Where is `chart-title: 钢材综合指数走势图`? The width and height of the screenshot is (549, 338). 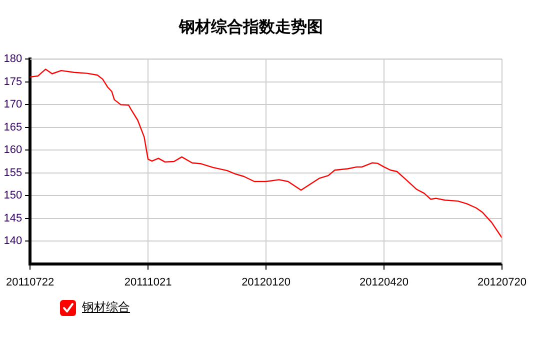
chart-title: 钢材综合指数走势图 is located at coordinates (250, 26).